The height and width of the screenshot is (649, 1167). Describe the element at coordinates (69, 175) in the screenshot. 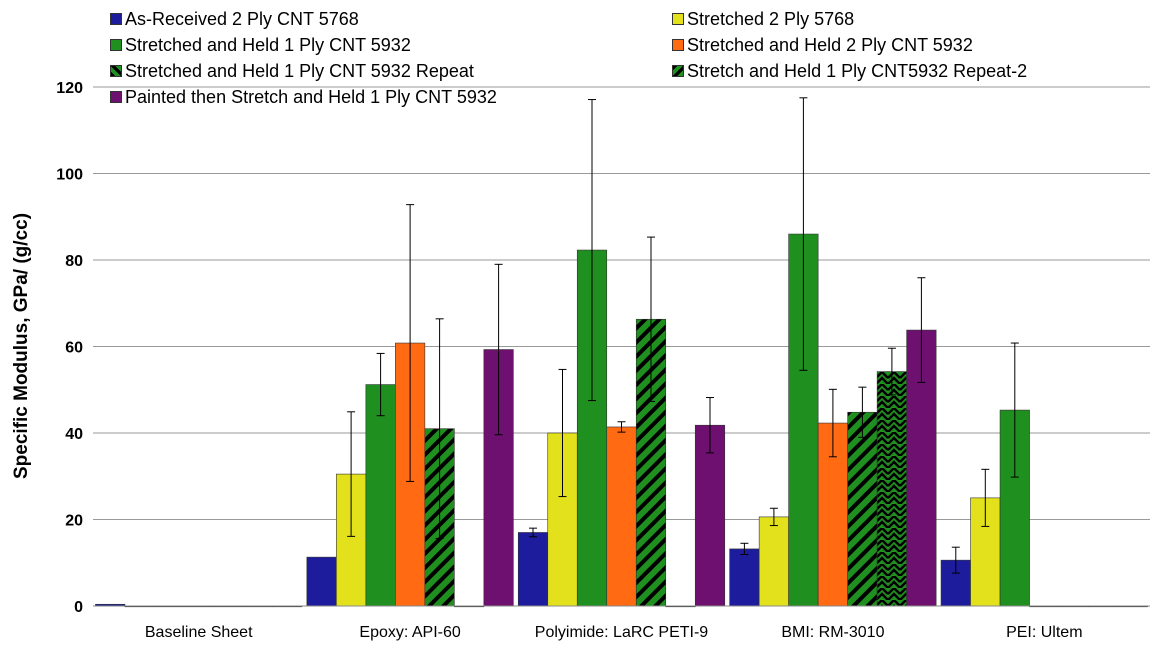

I see `y-tick-label: 100` at that location.